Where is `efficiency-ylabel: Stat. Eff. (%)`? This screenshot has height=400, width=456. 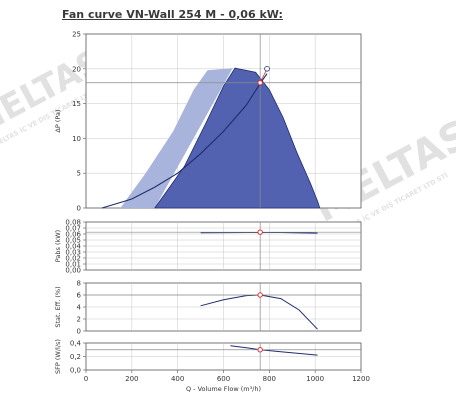 efficiency-ylabel: Stat. Eff. (%) is located at coordinates (58, 306).